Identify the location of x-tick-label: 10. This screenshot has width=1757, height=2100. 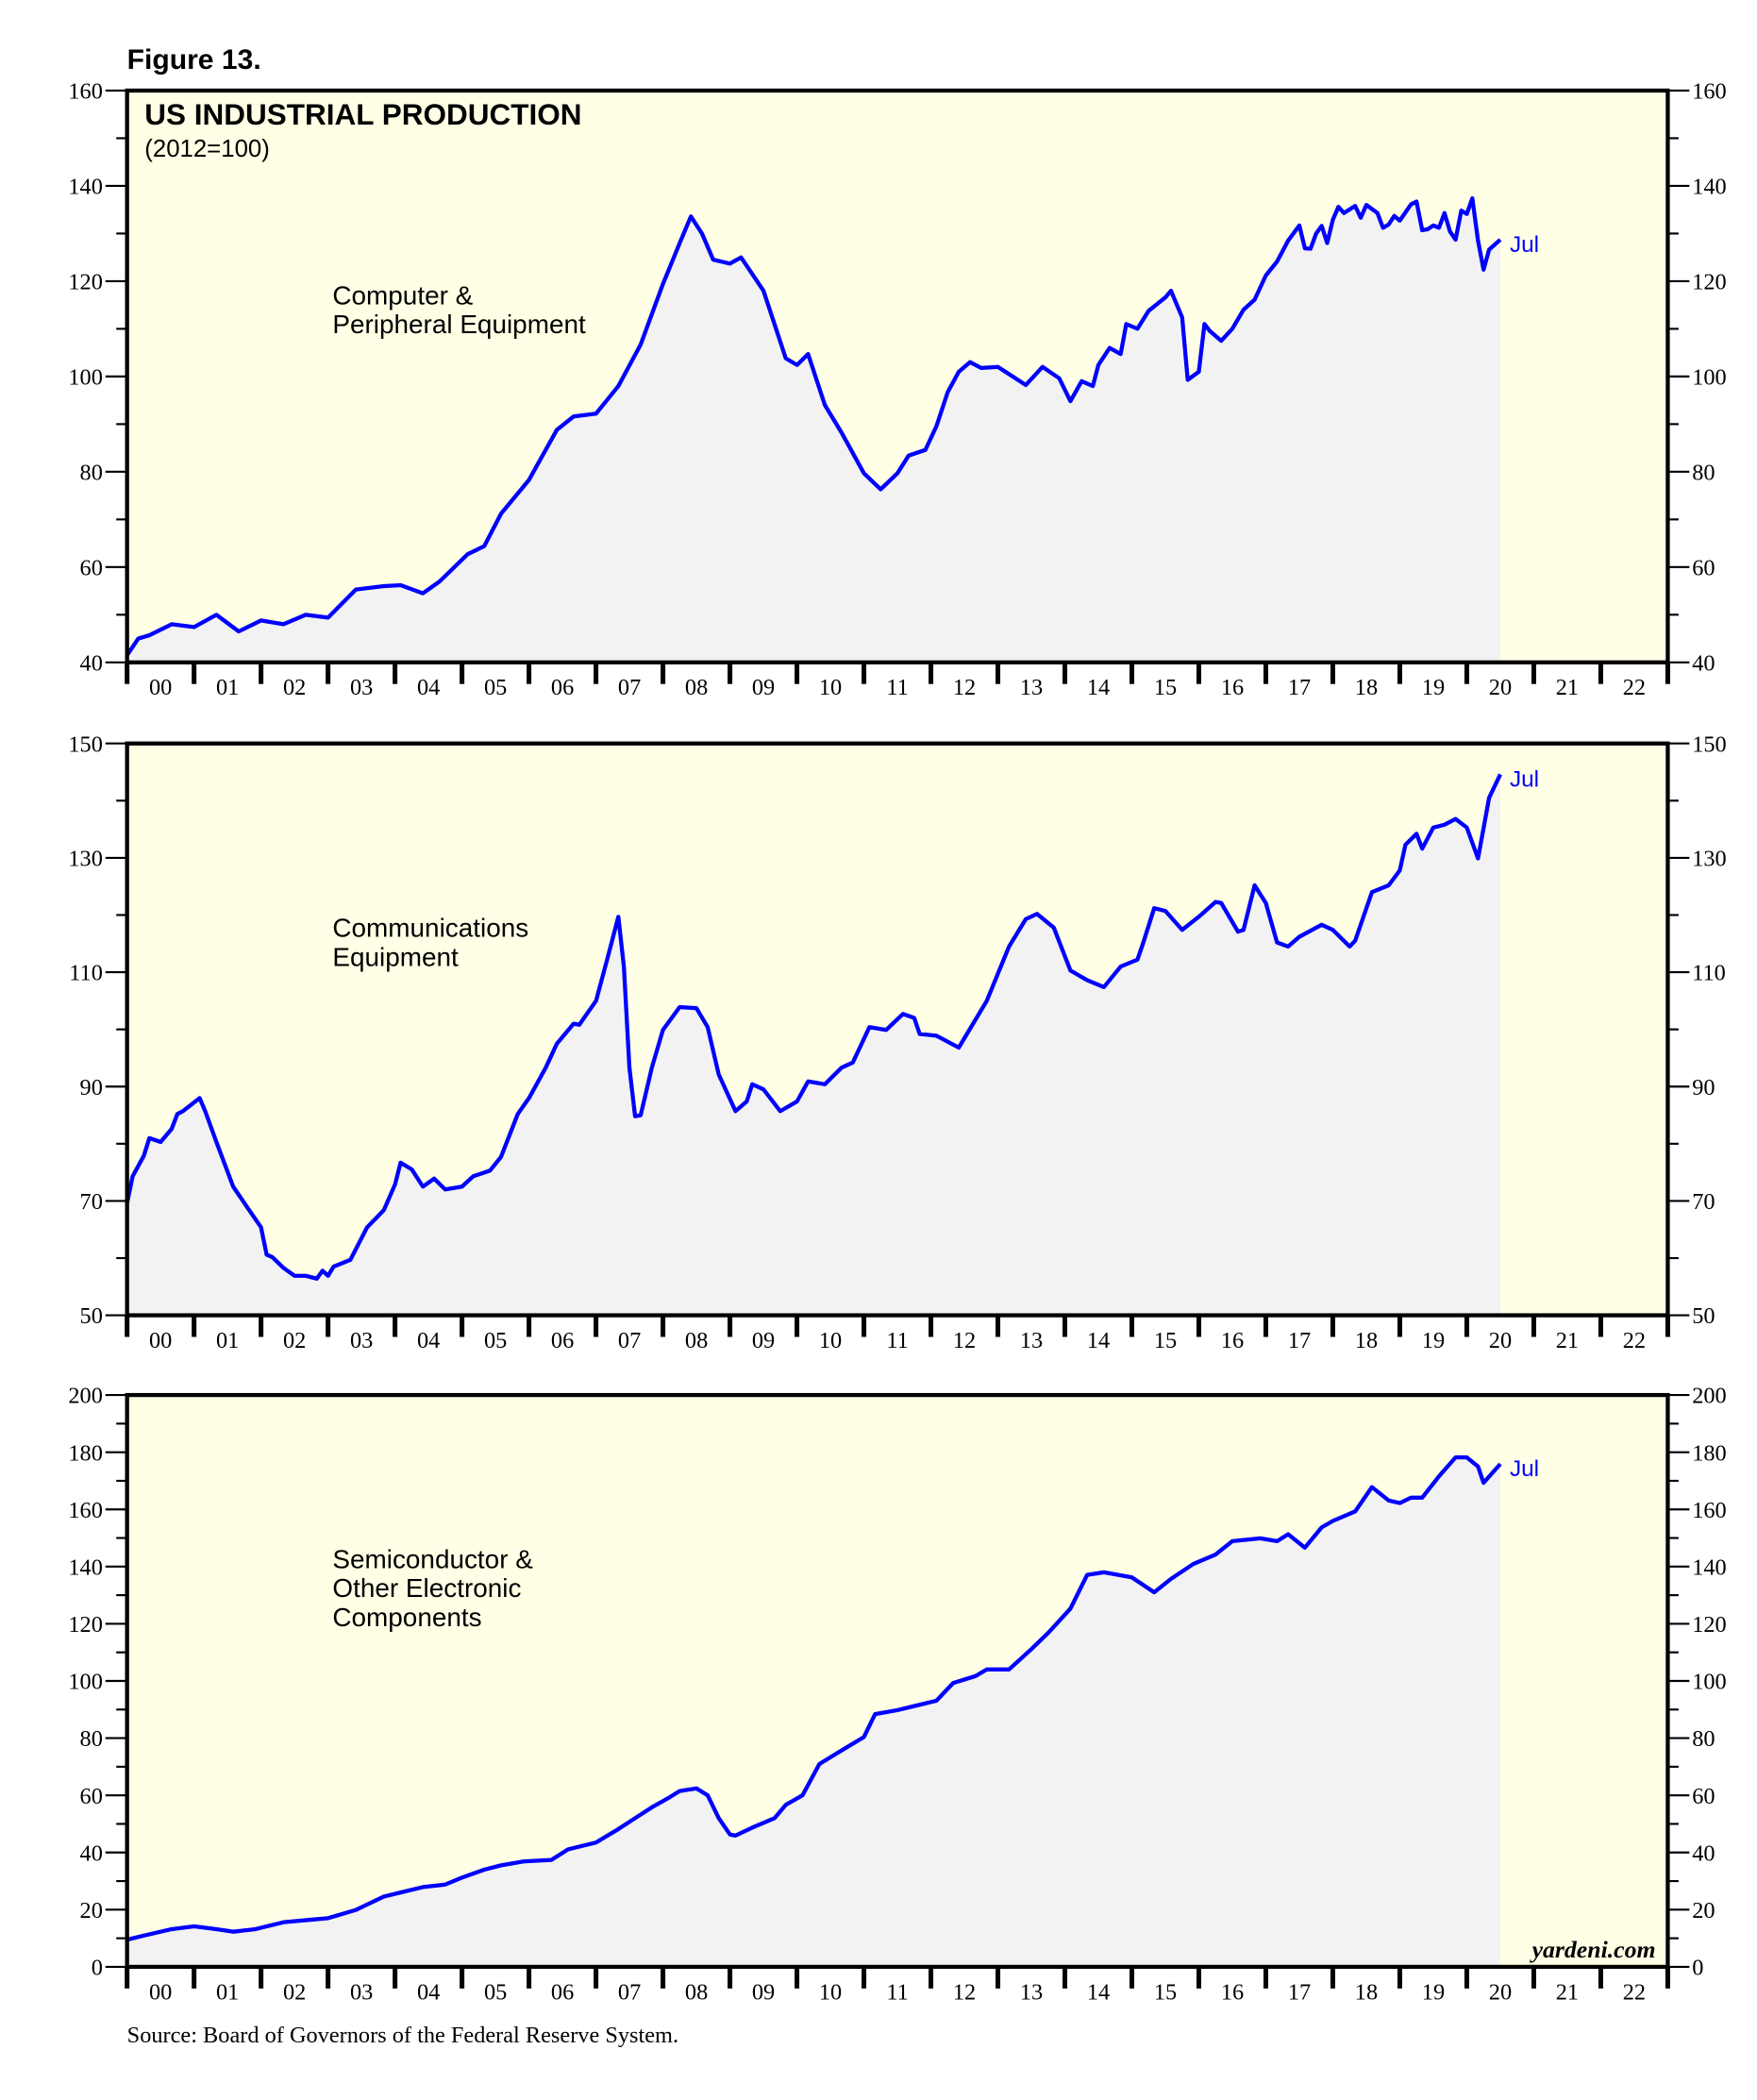
(830, 687).